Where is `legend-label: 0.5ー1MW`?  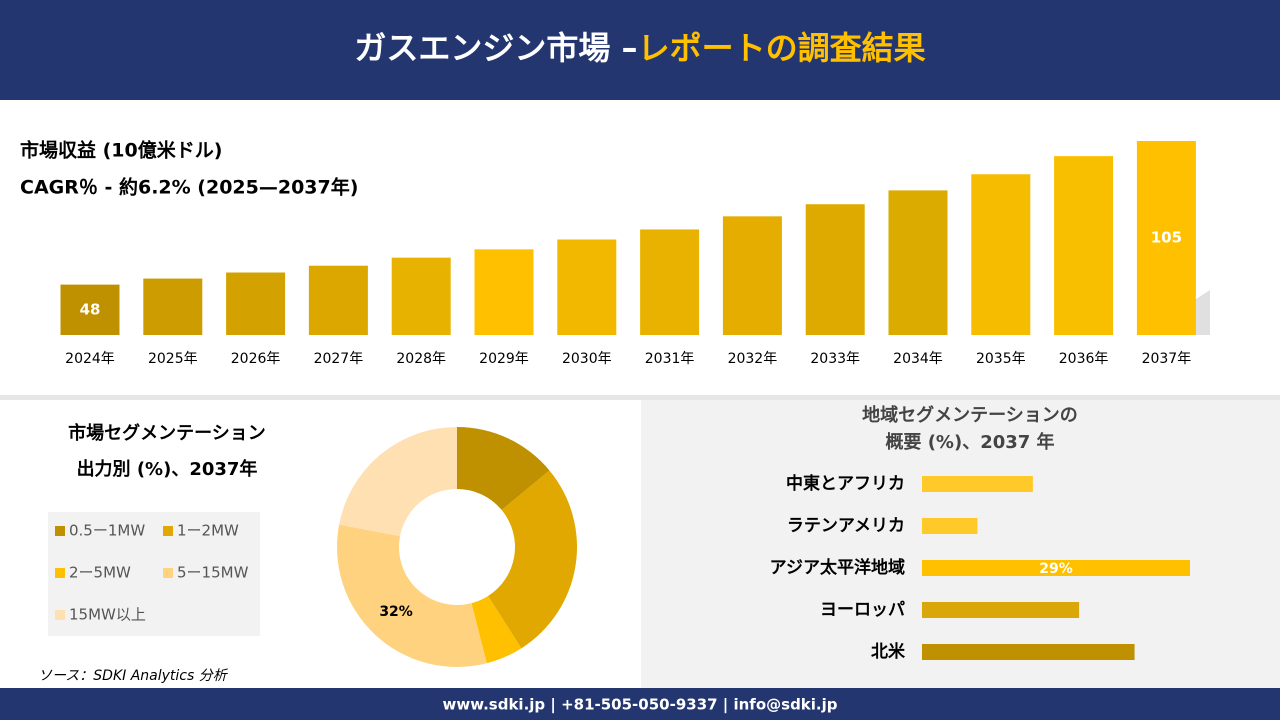
legend-label: 0.5ー1MW is located at coordinates (107, 531).